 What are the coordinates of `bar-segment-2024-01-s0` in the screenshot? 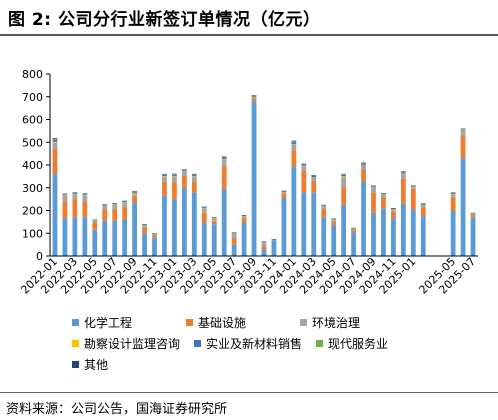 It's located at (294, 211).